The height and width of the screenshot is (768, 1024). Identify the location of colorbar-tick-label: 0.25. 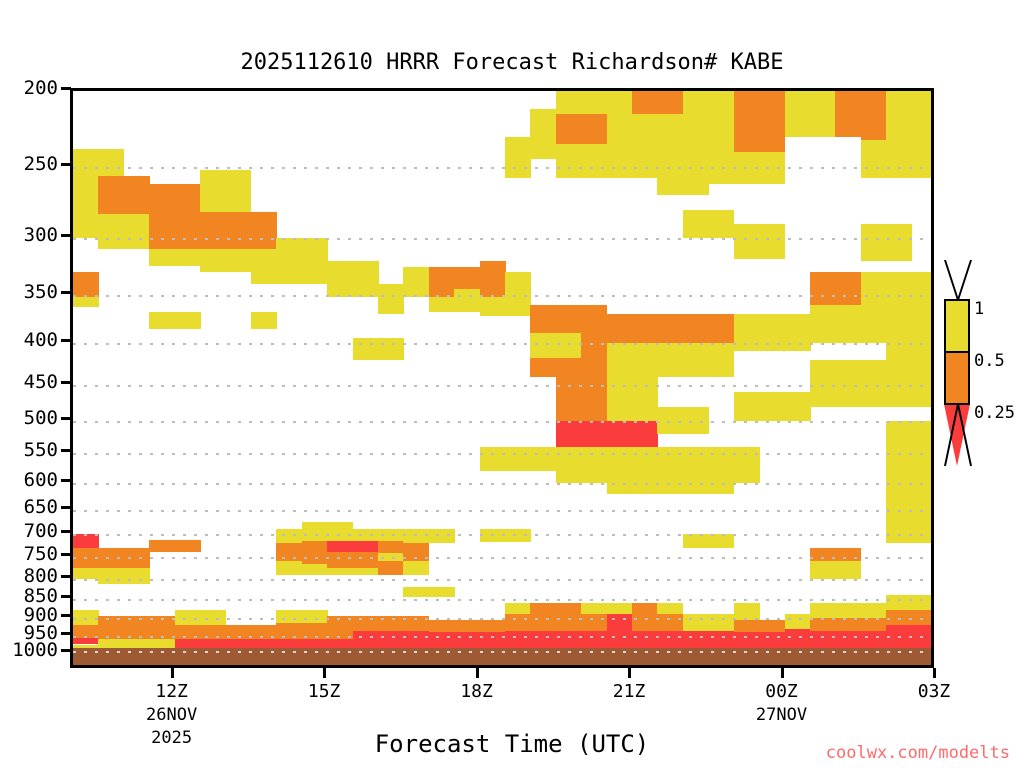
(994, 413).